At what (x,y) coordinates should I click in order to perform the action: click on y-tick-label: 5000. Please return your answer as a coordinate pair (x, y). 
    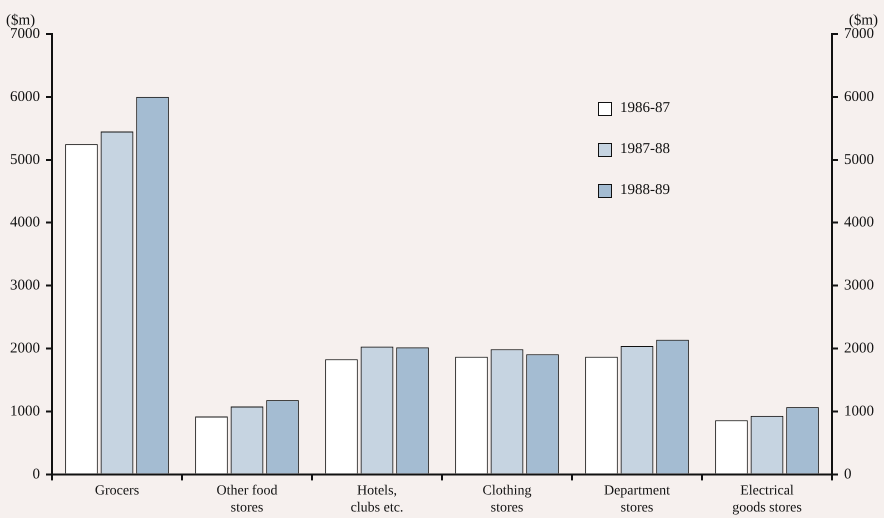
    Looking at the image, I should click on (25, 160).